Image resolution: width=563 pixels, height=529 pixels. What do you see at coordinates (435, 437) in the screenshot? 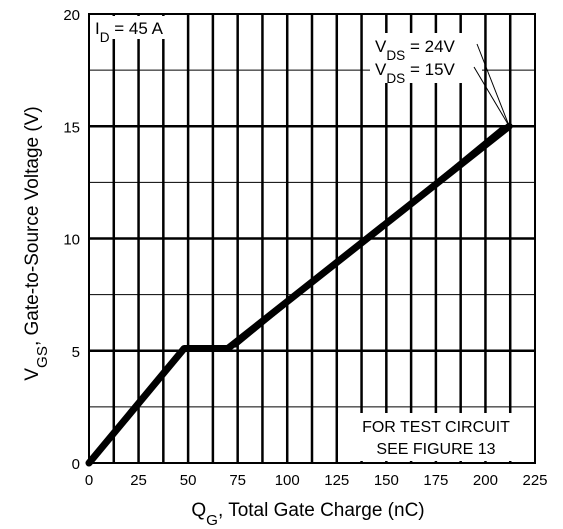
I see `note-background` at bounding box center [435, 437].